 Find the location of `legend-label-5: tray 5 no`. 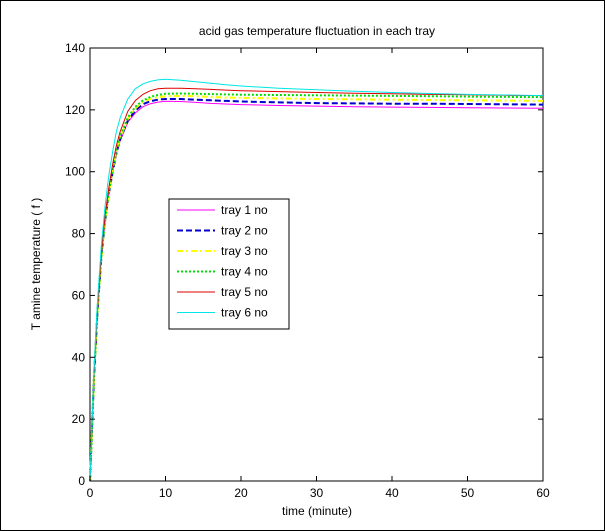

legend-label-5: tray 5 no is located at coordinates (244, 292).